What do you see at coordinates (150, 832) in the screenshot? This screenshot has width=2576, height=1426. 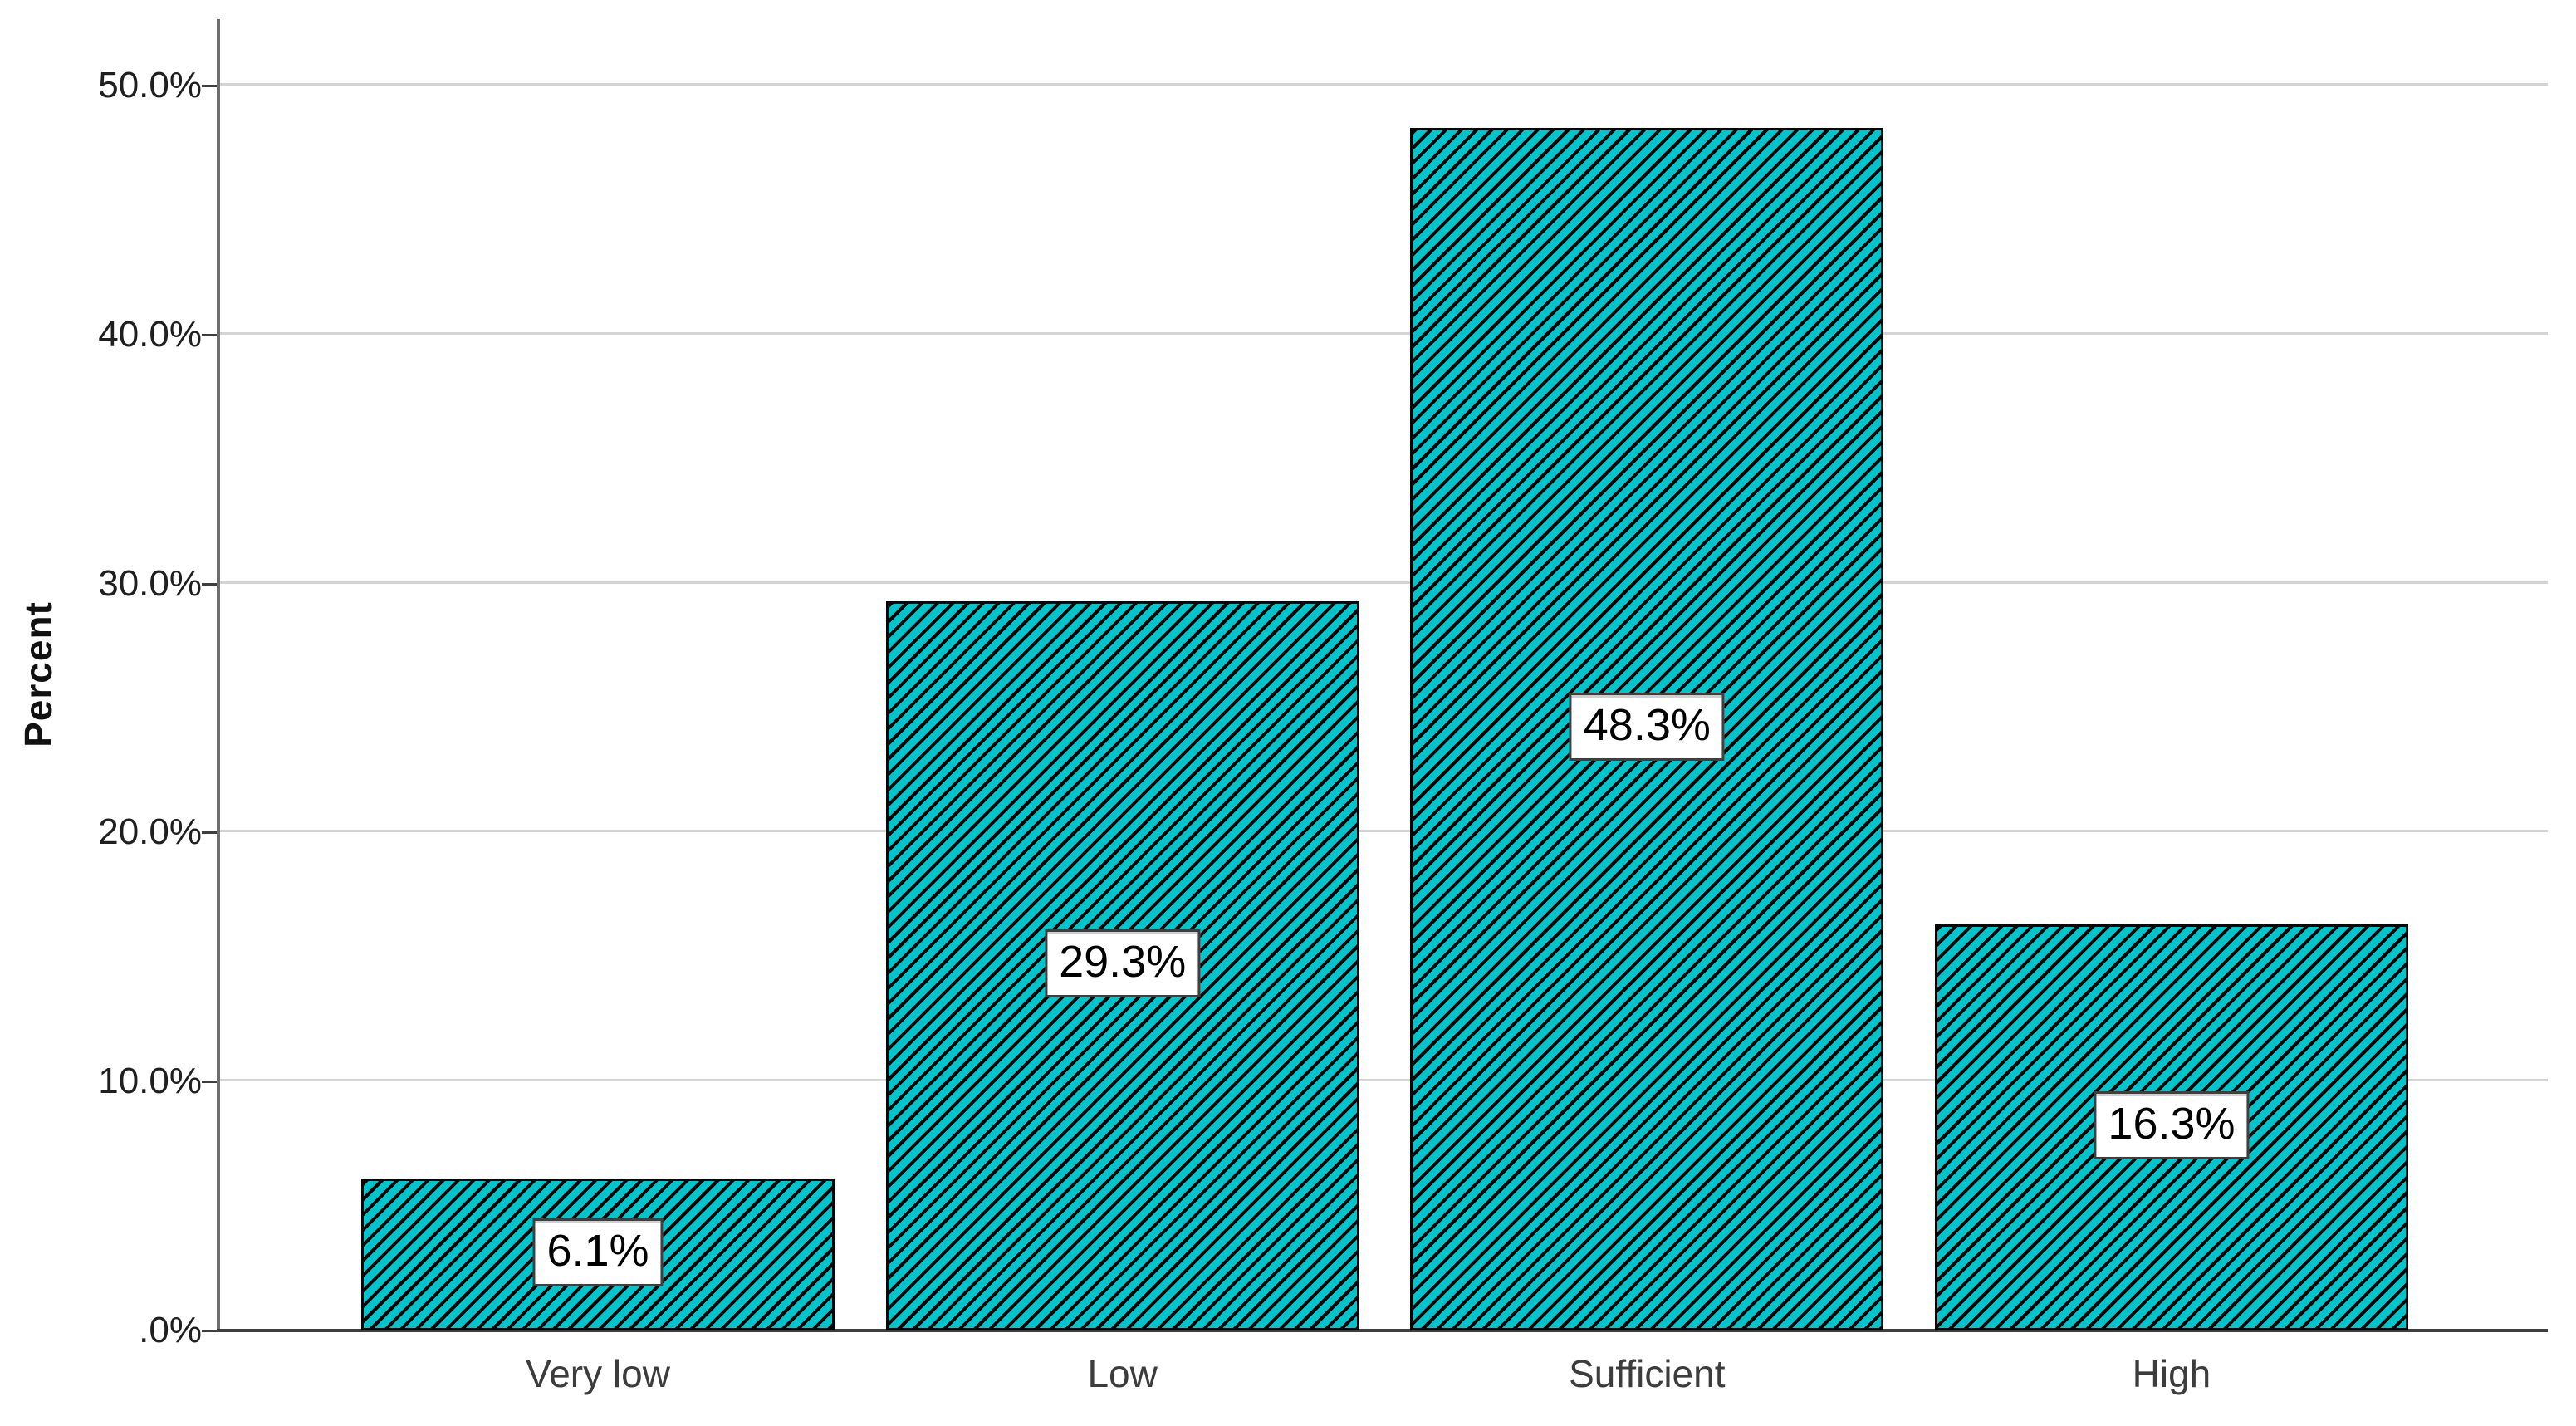 I see `y-tick-label-20: 20.0%` at bounding box center [150, 832].